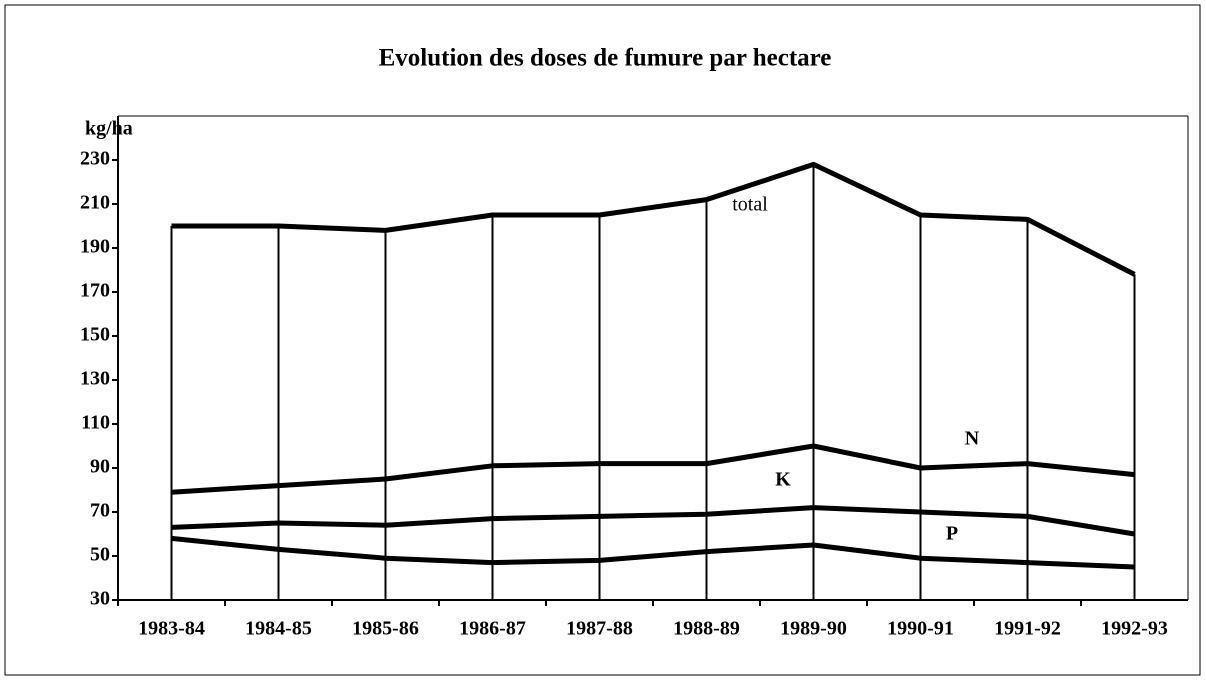  I want to click on y-tick-label: 210, so click(95, 203).